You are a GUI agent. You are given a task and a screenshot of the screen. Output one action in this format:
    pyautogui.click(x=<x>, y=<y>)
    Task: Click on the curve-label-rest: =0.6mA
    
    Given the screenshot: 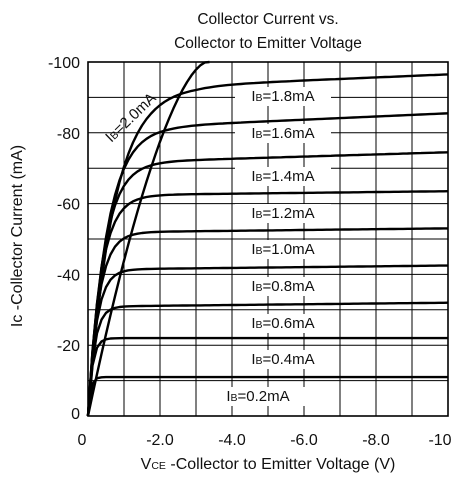 What is the action you would take?
    pyautogui.click(x=289, y=323)
    